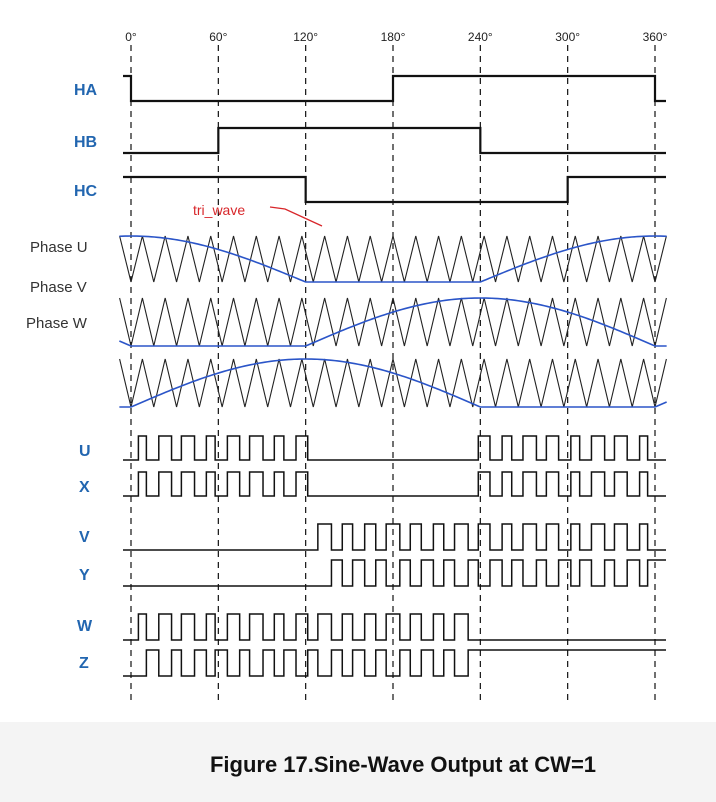  What do you see at coordinates (403, 764) in the screenshot?
I see `figure-caption: Figure 17.Sine-Wave Output at CW=1` at bounding box center [403, 764].